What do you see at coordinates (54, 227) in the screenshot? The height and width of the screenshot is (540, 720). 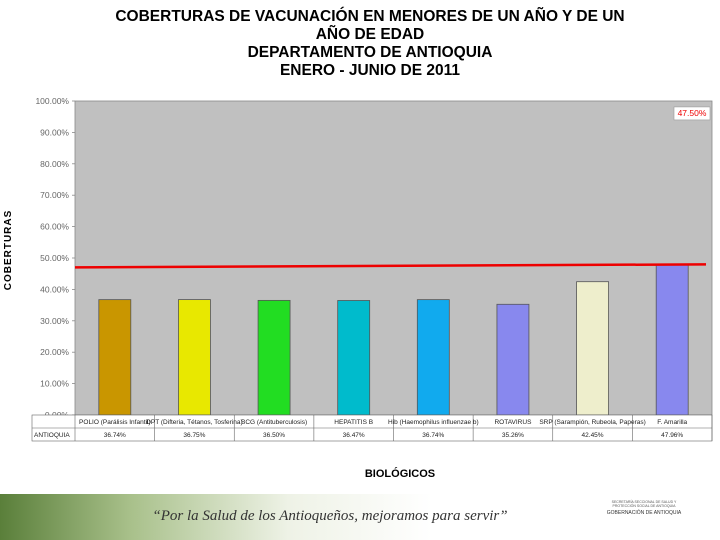 I see `y-tick-label: 60.00%` at bounding box center [54, 227].